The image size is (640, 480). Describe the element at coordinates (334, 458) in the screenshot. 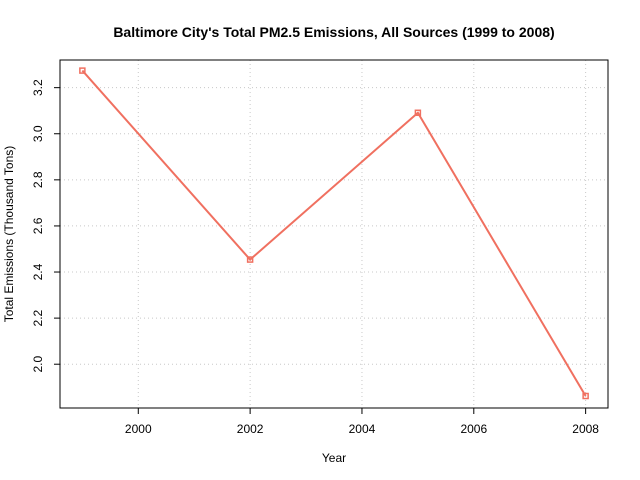

I see `x-axis-label: Year` at that location.